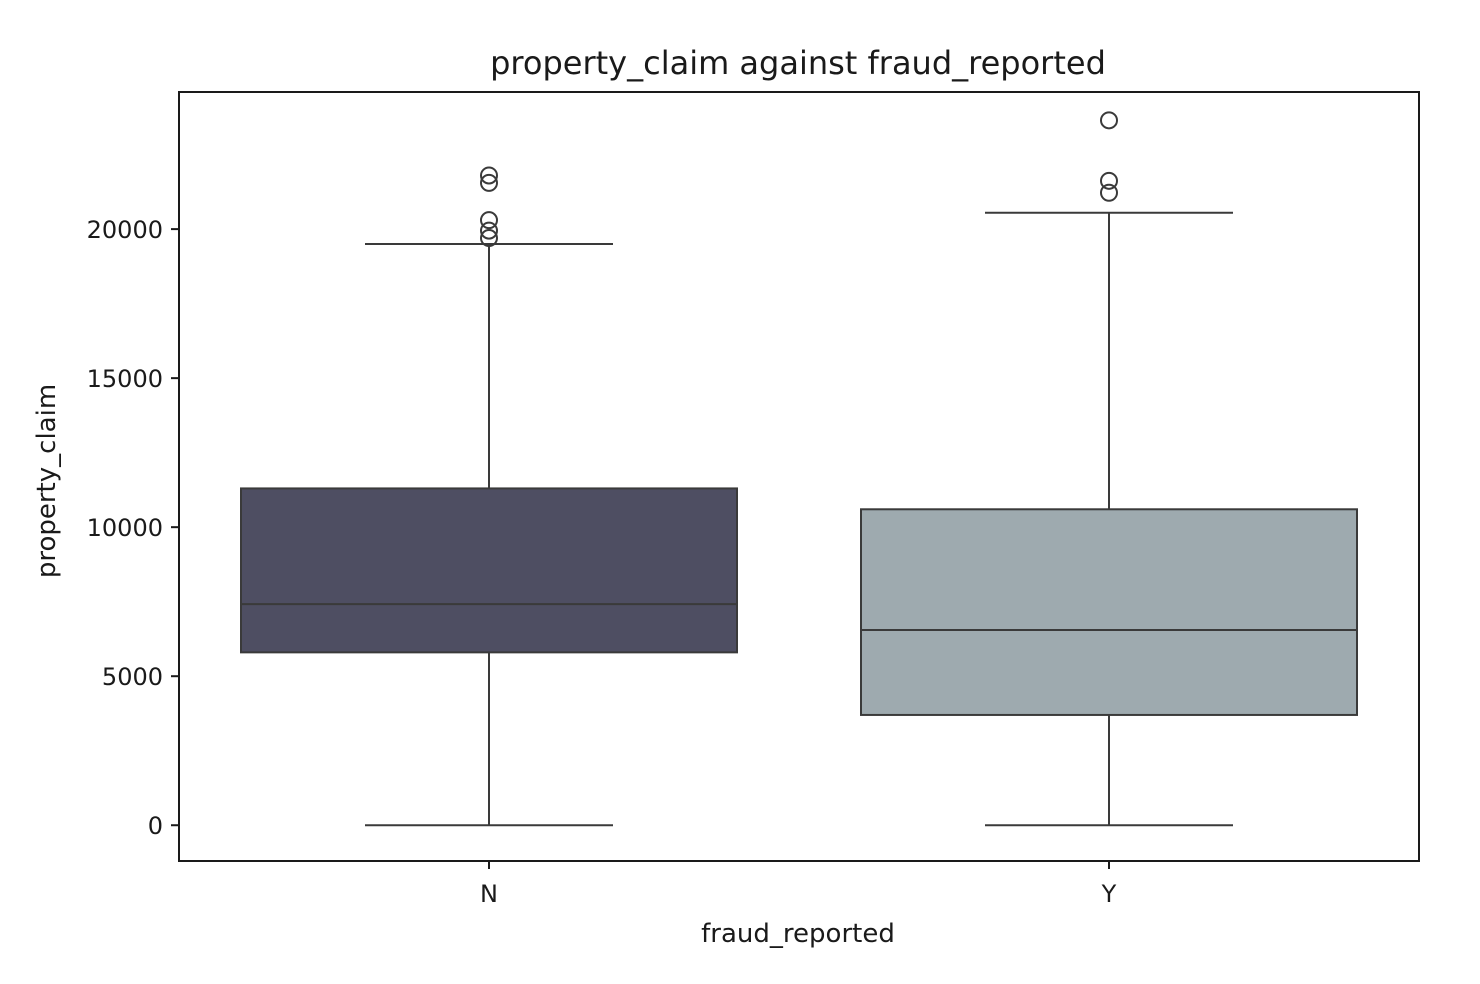 The width and height of the screenshot is (1480, 984). I want to click on y-axis-label: property_claim, so click(47, 481).